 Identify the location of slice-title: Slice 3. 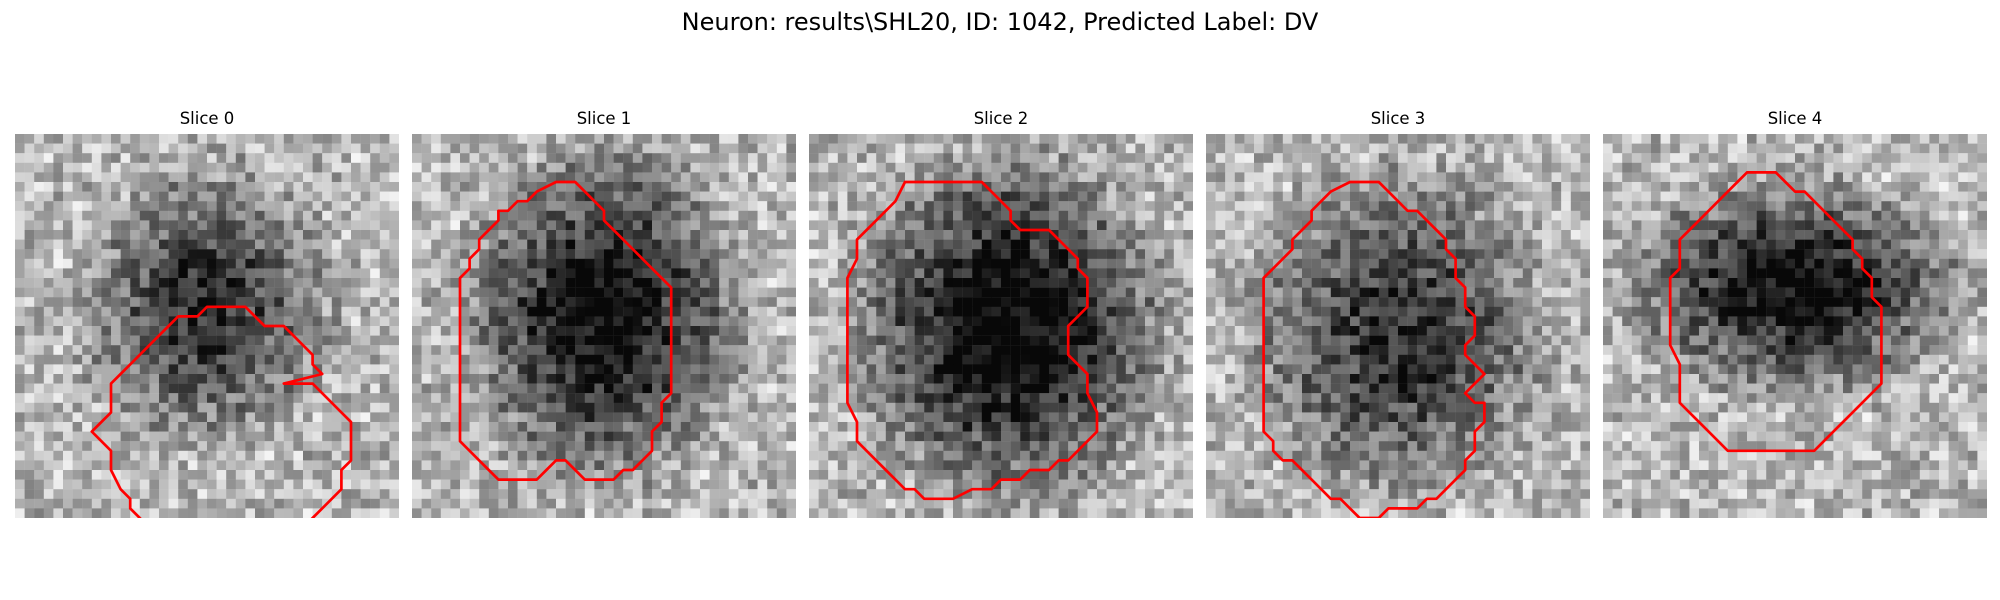
(1398, 118).